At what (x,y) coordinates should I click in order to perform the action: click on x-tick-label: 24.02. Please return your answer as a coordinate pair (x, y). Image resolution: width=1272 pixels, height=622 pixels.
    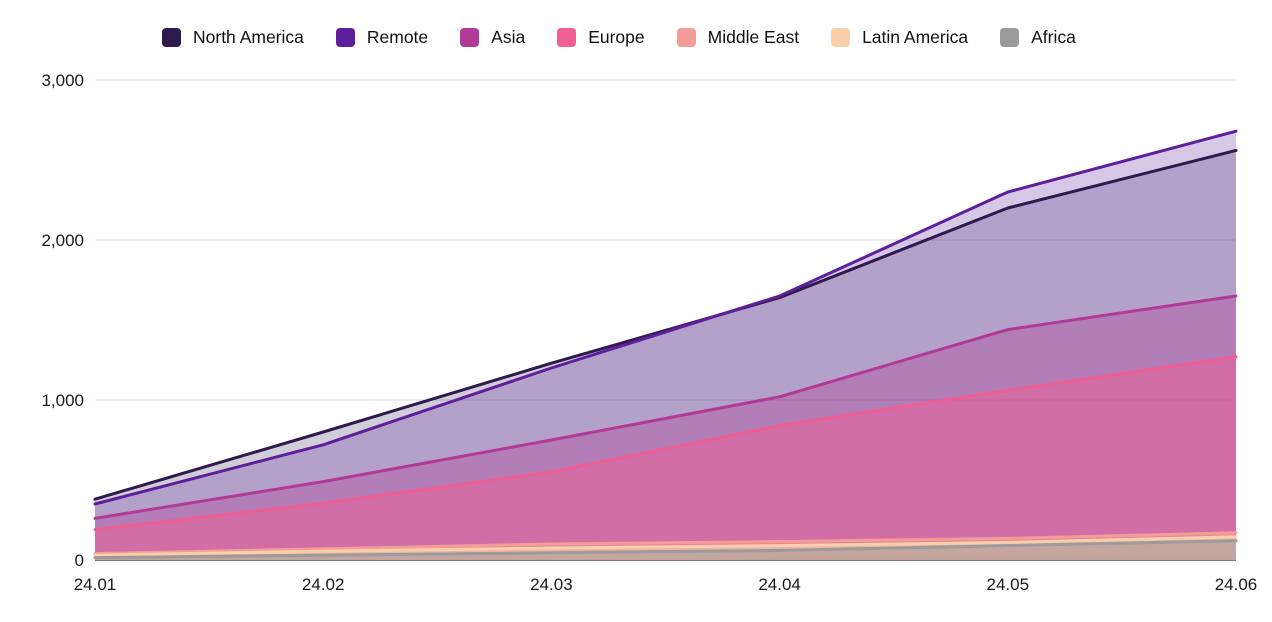
    Looking at the image, I should click on (323, 584).